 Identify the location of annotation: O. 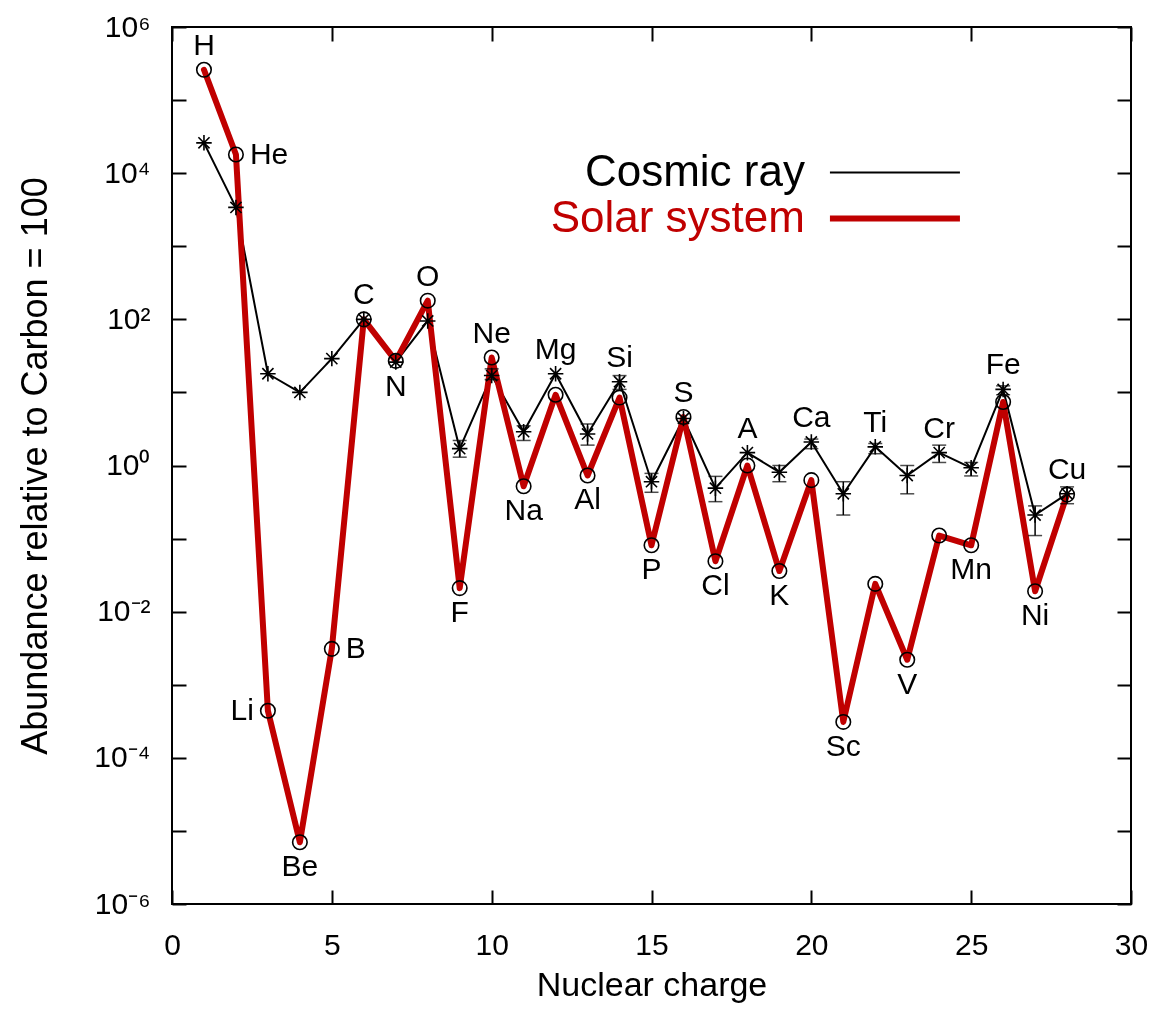
(428, 275).